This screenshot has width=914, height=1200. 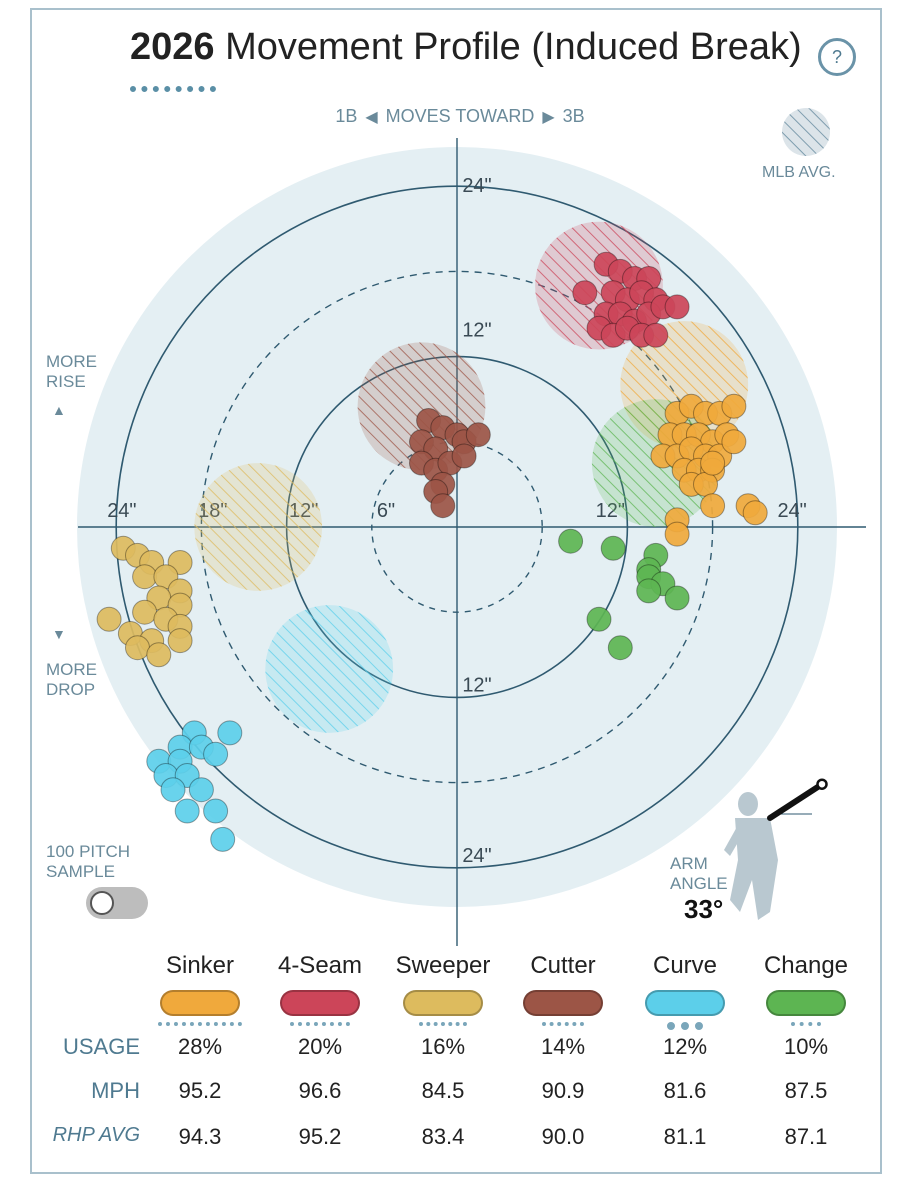 What do you see at coordinates (563, 989) in the screenshot?
I see `pitch-column-cutter: Cutter` at bounding box center [563, 989].